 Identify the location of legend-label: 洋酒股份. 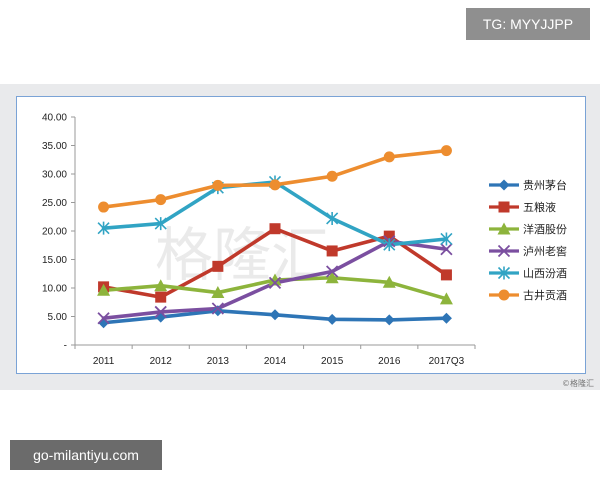
(545, 229).